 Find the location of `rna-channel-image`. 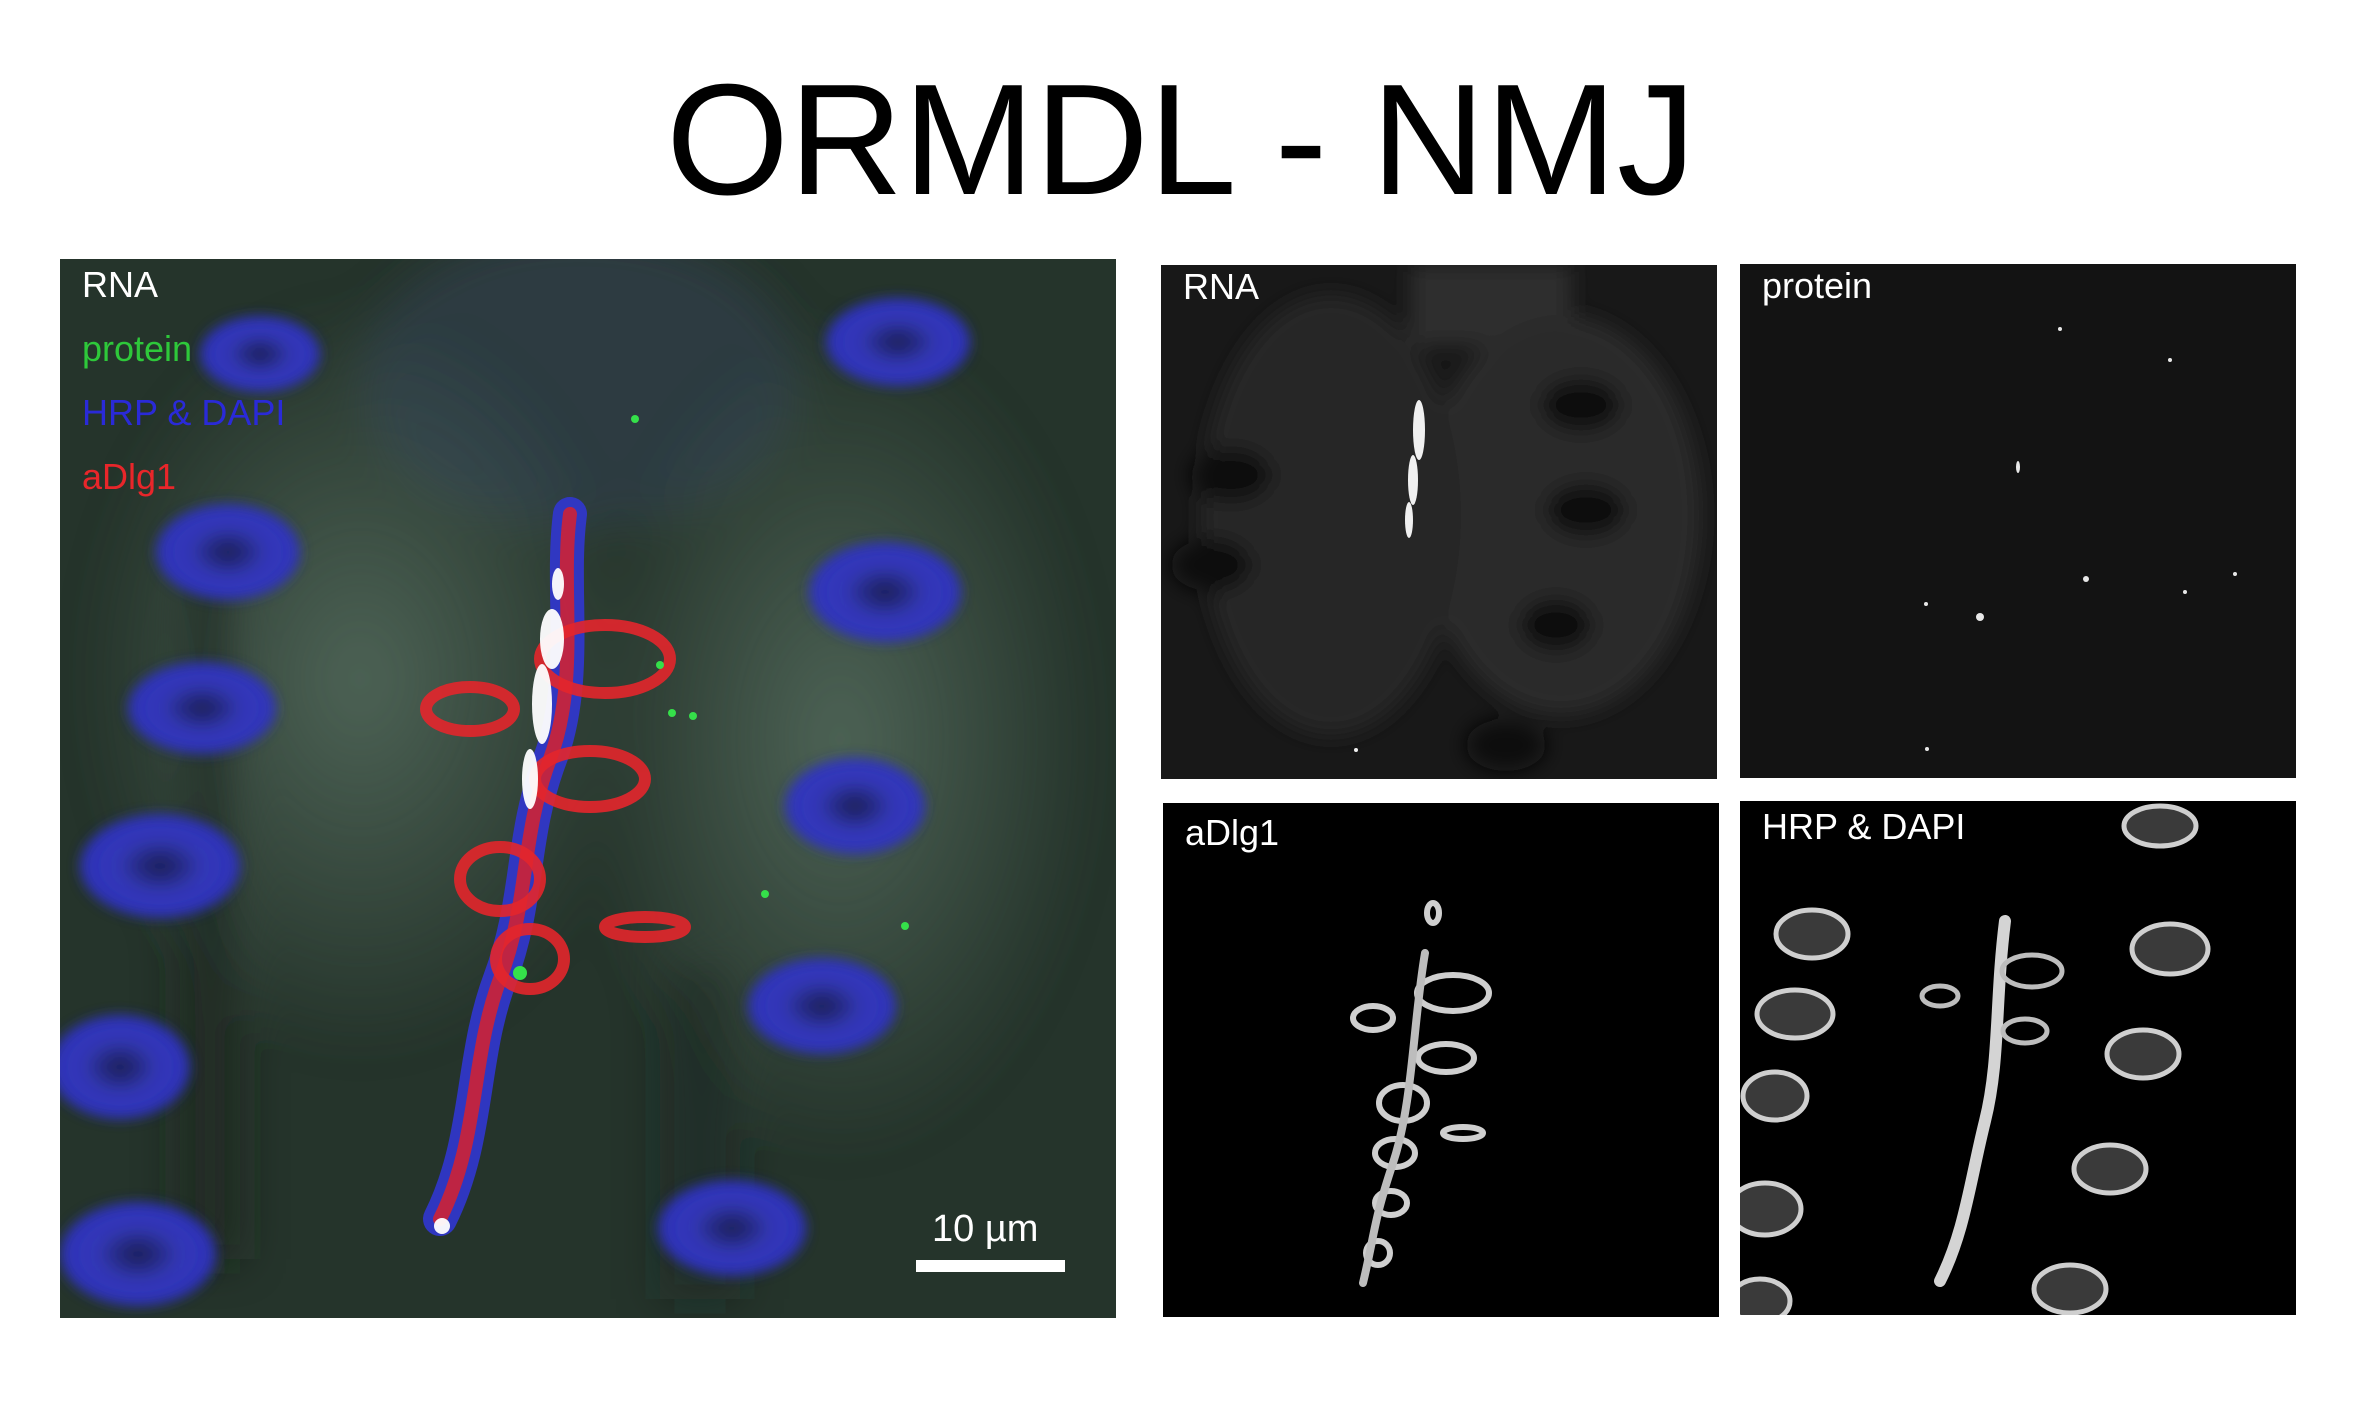

rna-channel-image is located at coordinates (1439, 522).